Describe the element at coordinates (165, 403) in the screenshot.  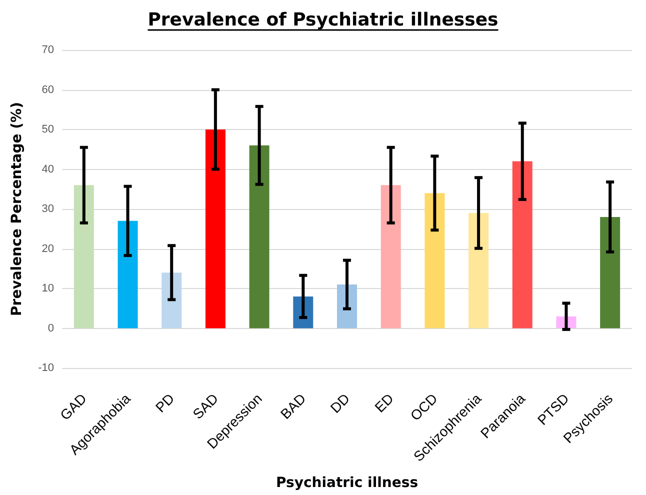
I see `x-tick-label: PD` at that location.